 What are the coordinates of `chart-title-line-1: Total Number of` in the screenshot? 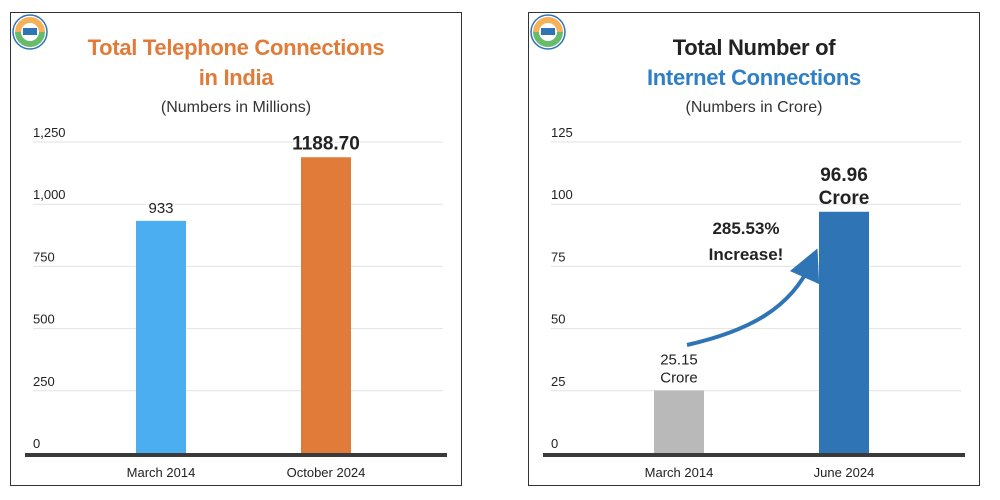 It's located at (754, 47).